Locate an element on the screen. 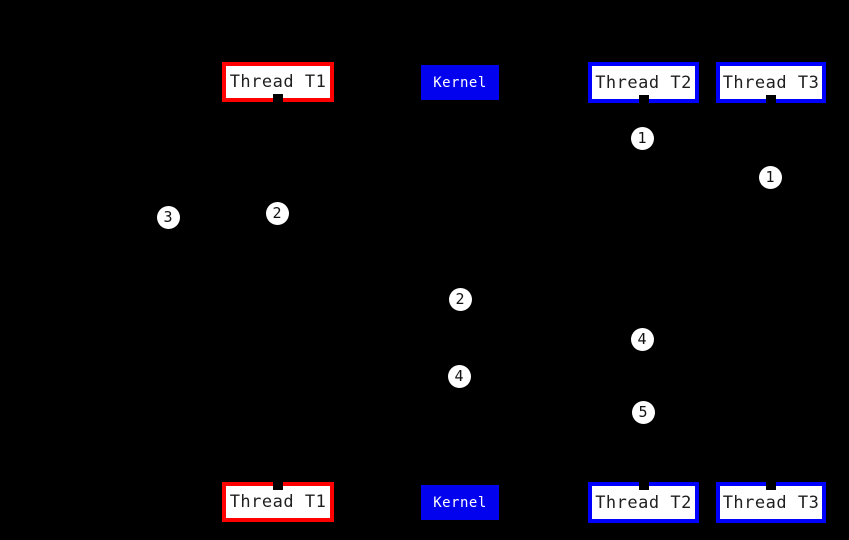 The image size is (849, 540). thread-t1-box-top: Thread T1 is located at coordinates (278, 82).